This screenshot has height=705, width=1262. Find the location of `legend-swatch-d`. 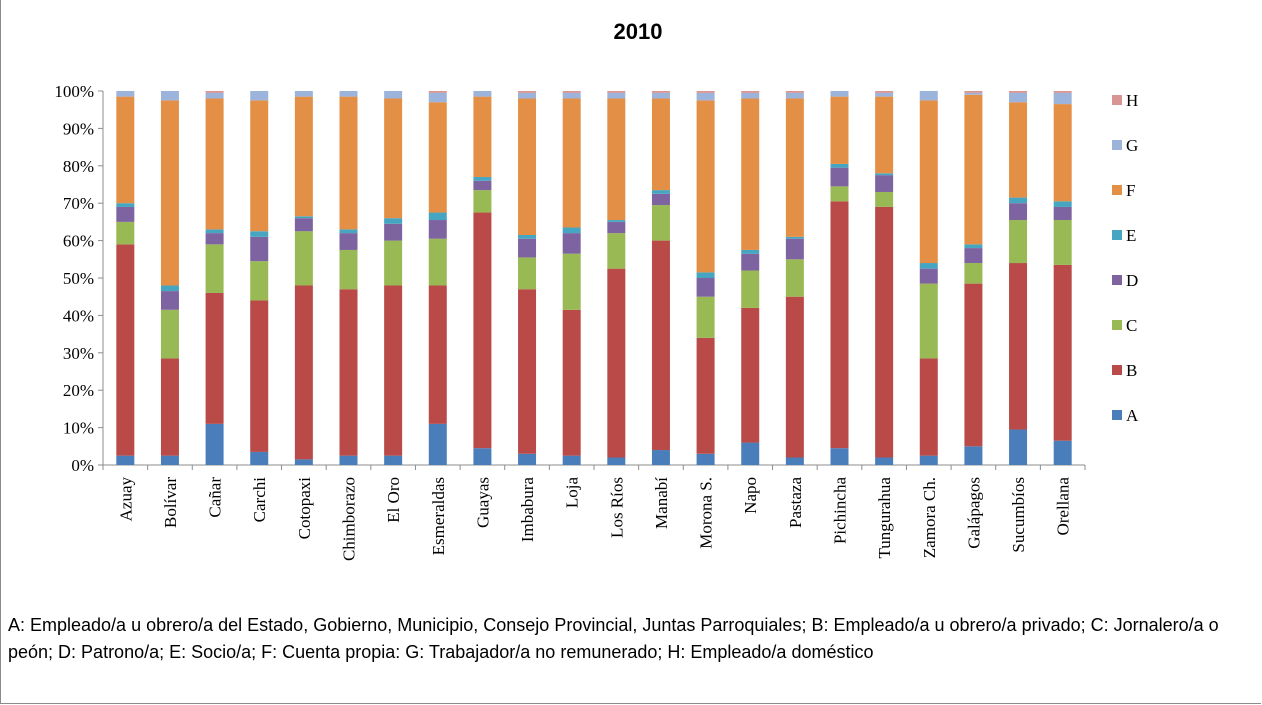

legend-swatch-d is located at coordinates (1117, 280).